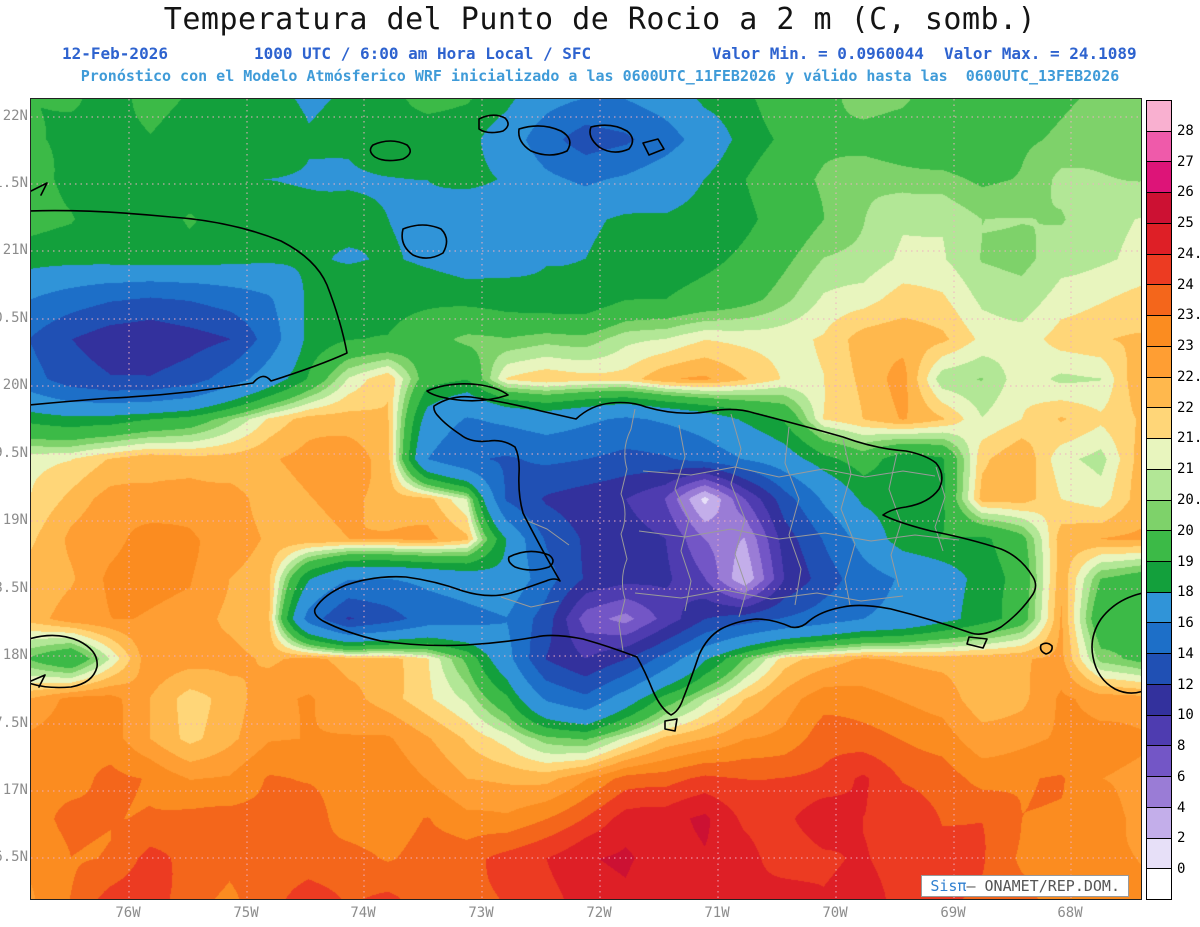 Image resolution: width=1200 pixels, height=927 pixels. I want to click on lat-label: 19N, so click(15, 520).